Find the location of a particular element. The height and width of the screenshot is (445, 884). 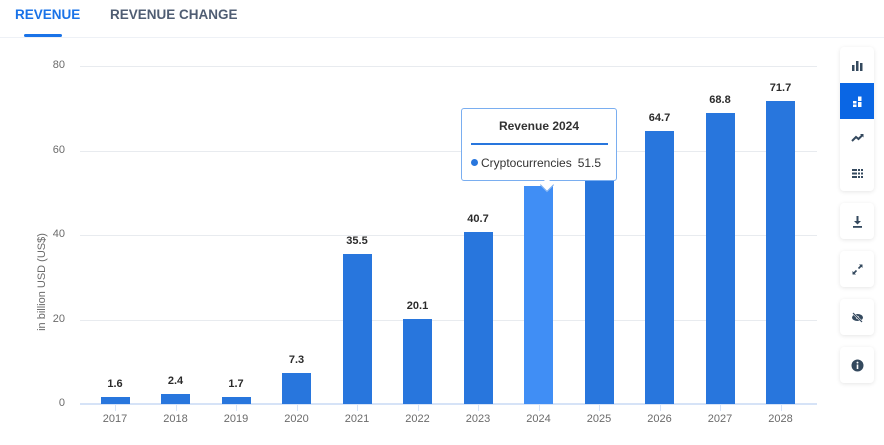

x-tick-label: 2024 is located at coordinates (538, 419).